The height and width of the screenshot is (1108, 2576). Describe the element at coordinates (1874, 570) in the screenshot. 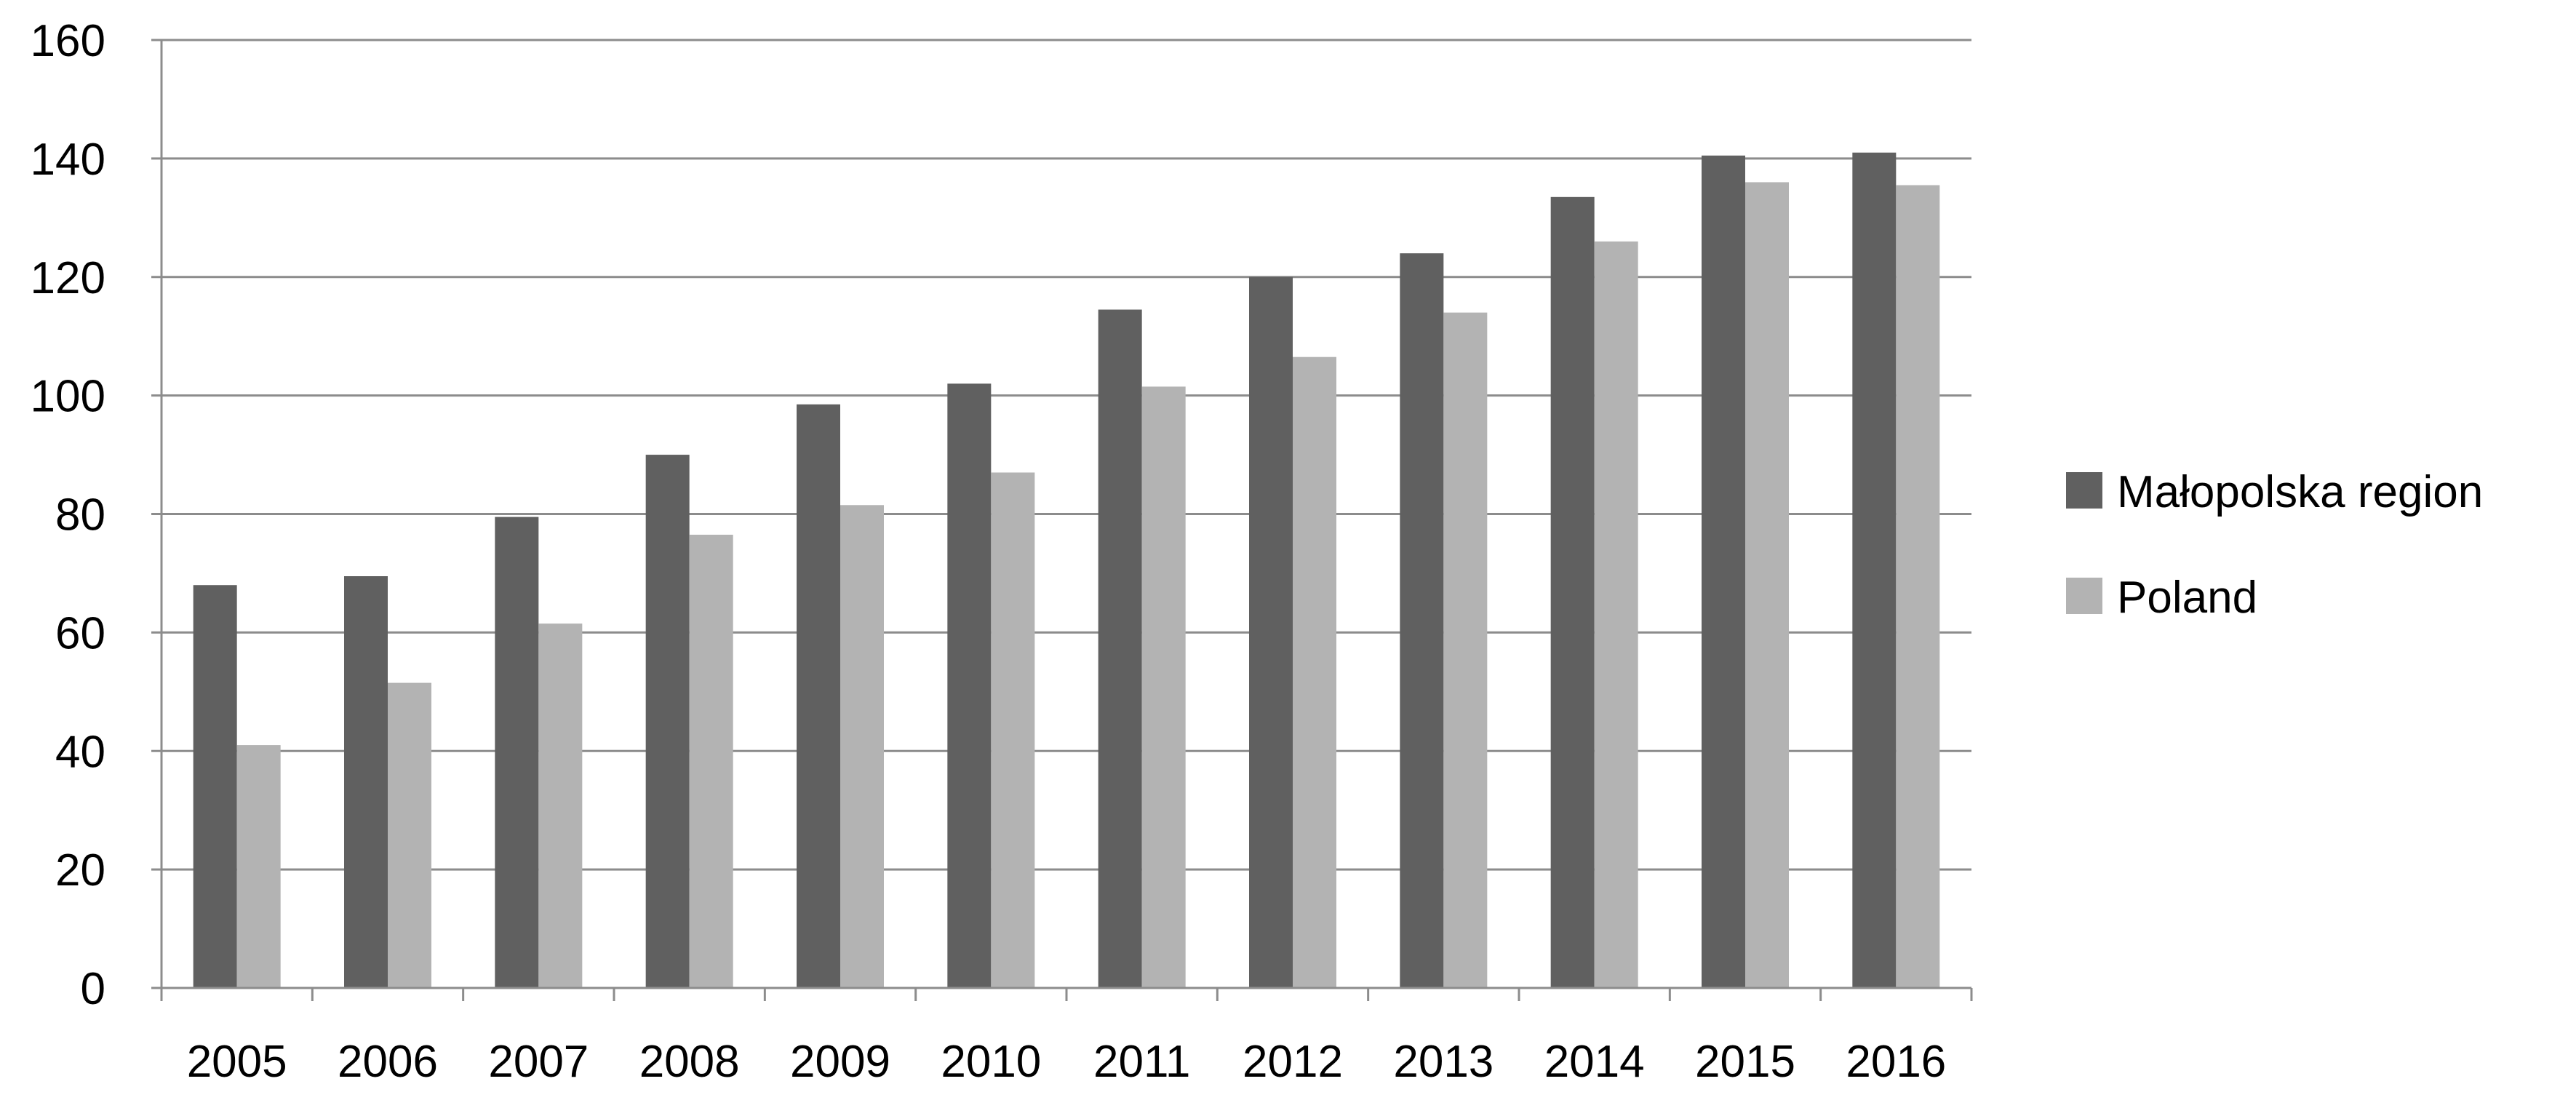

I see `bar-malopolska-2016` at that location.